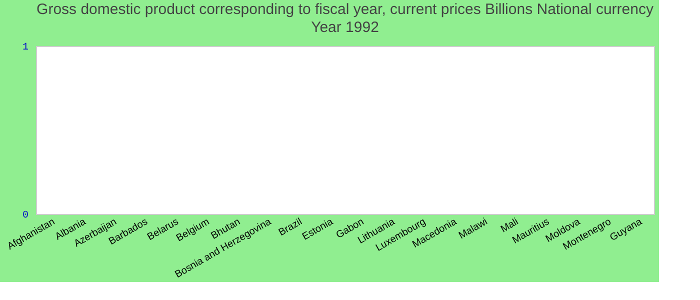 The width and height of the screenshot is (700, 300). I want to click on chart-title: Gross domestic product corresponding to fiscal year, current prices Billions National currency, so click(345, 9).